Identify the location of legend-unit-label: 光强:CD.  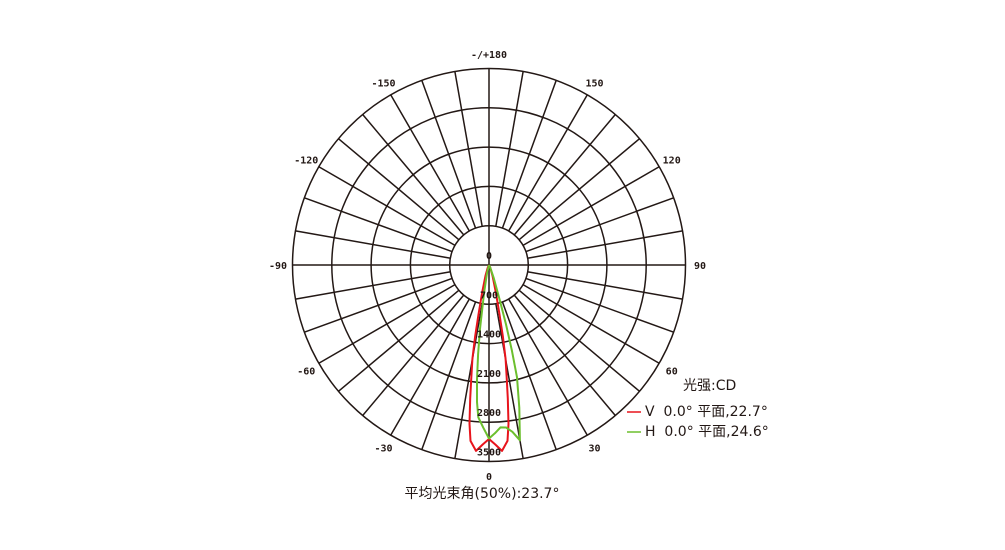
(709, 386).